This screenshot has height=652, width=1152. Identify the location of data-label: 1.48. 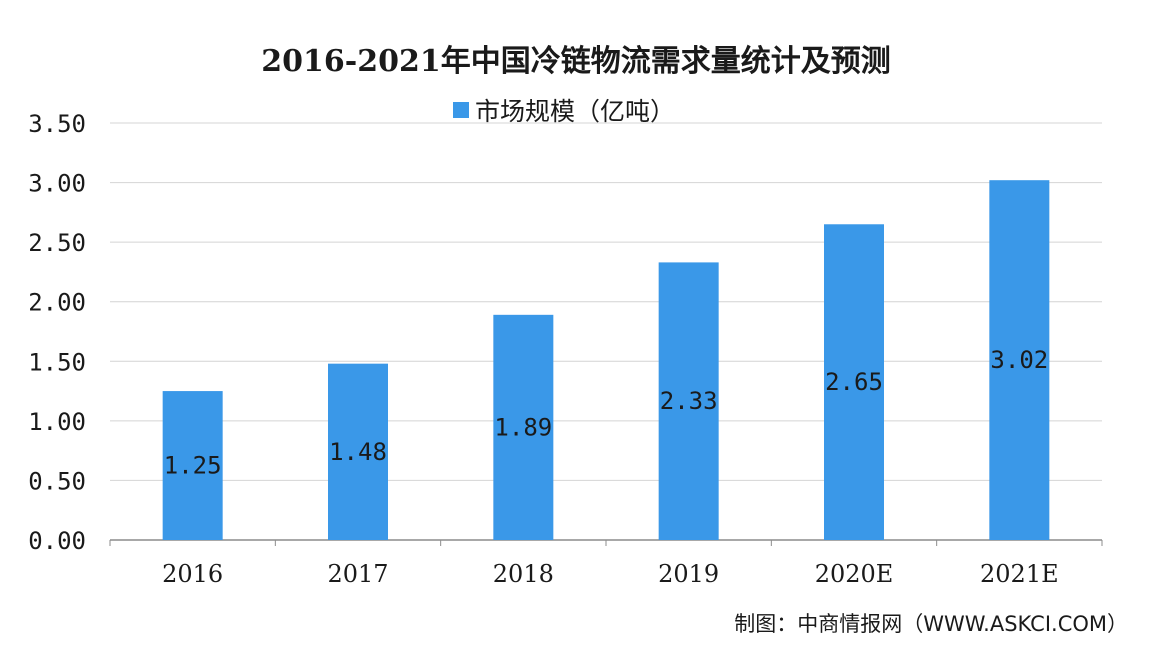
(358, 452).